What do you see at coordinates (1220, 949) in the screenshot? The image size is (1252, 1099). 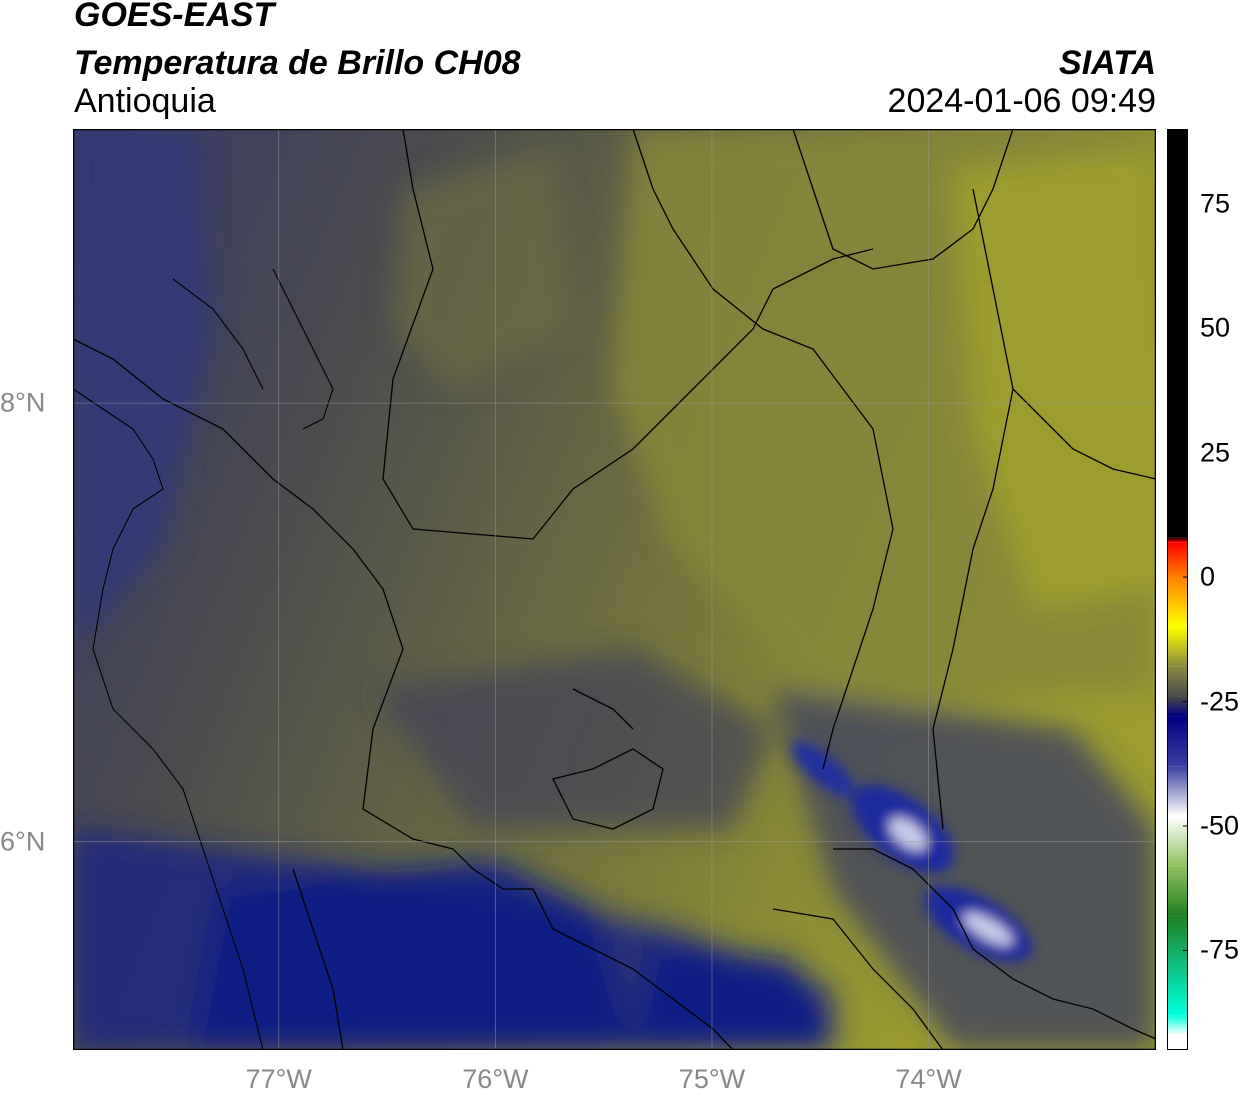 I see `colorbar-tick-label: -75` at bounding box center [1220, 949].